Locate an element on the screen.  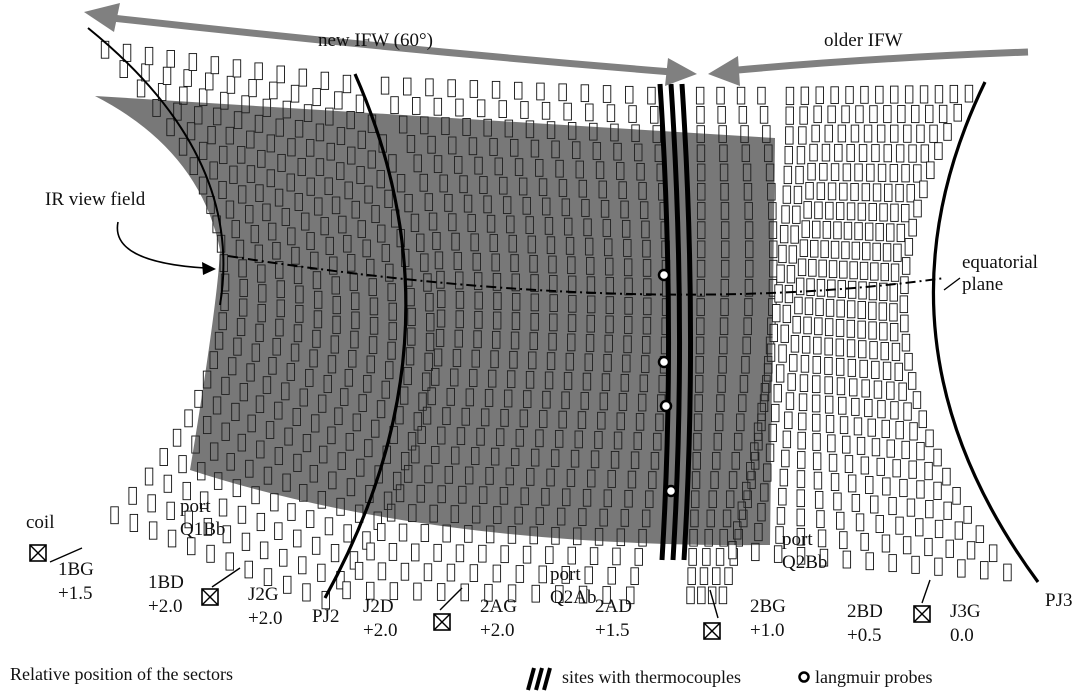
pj3-label: PJ3 is located at coordinates (1058, 600).